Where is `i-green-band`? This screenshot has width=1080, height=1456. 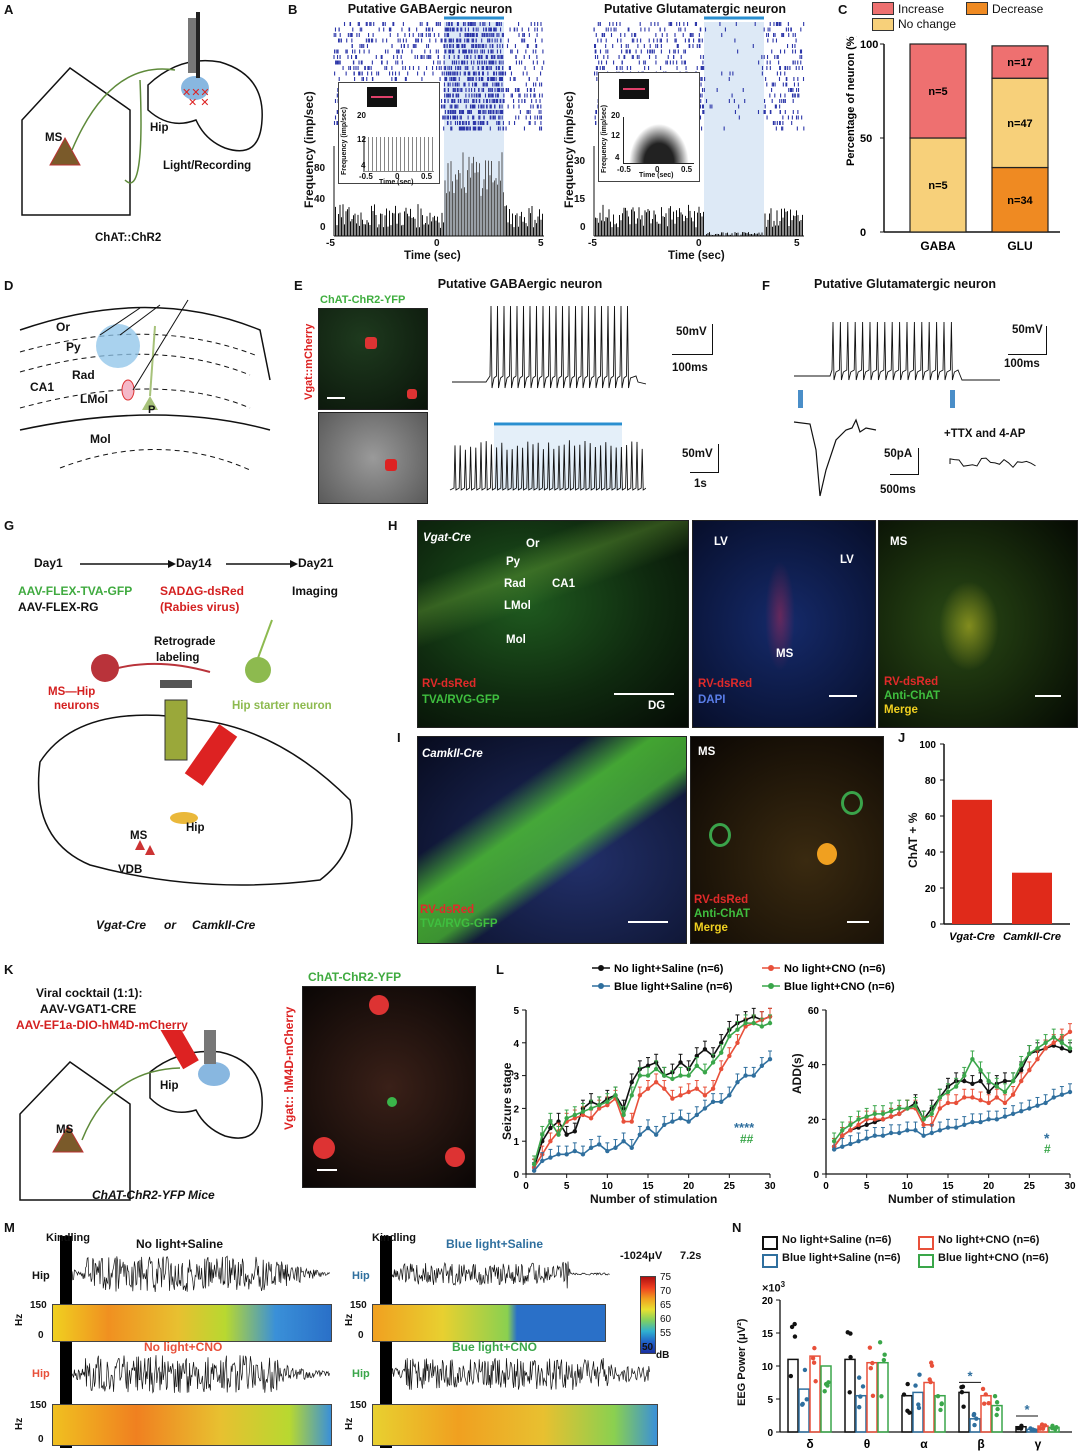 i-green-band is located at coordinates (552, 840).